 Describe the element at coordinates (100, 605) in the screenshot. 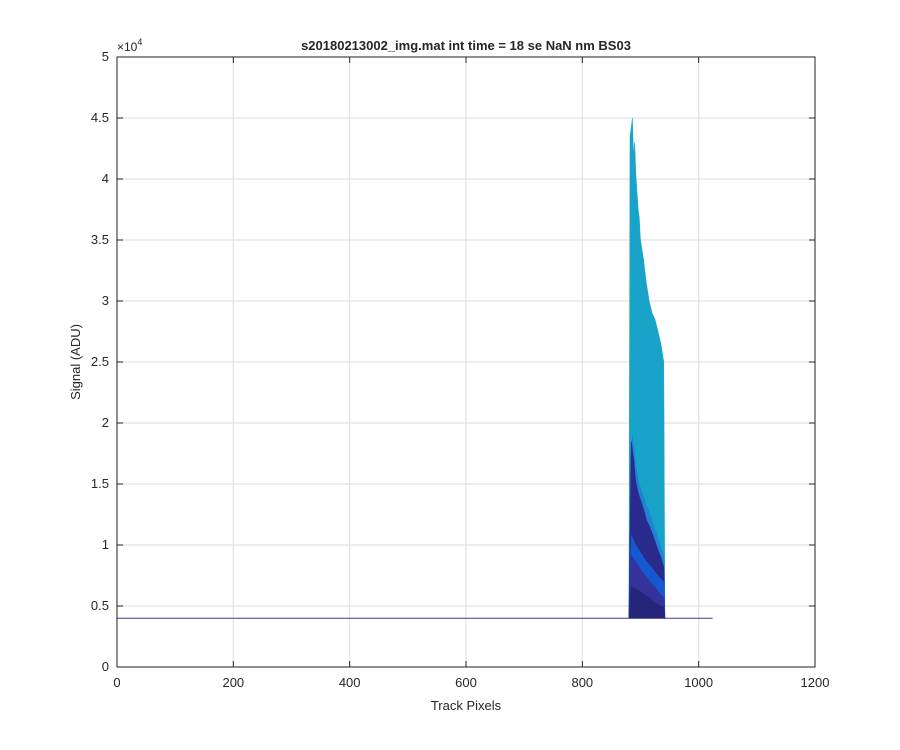

I see `y-tick-label: 0.5` at that location.